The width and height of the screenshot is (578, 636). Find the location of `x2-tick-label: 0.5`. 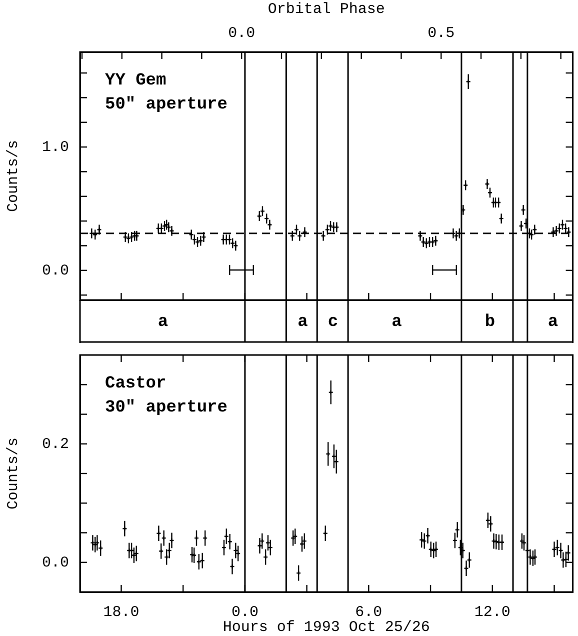

x2-tick-label: 0.5 is located at coordinates (441, 33).